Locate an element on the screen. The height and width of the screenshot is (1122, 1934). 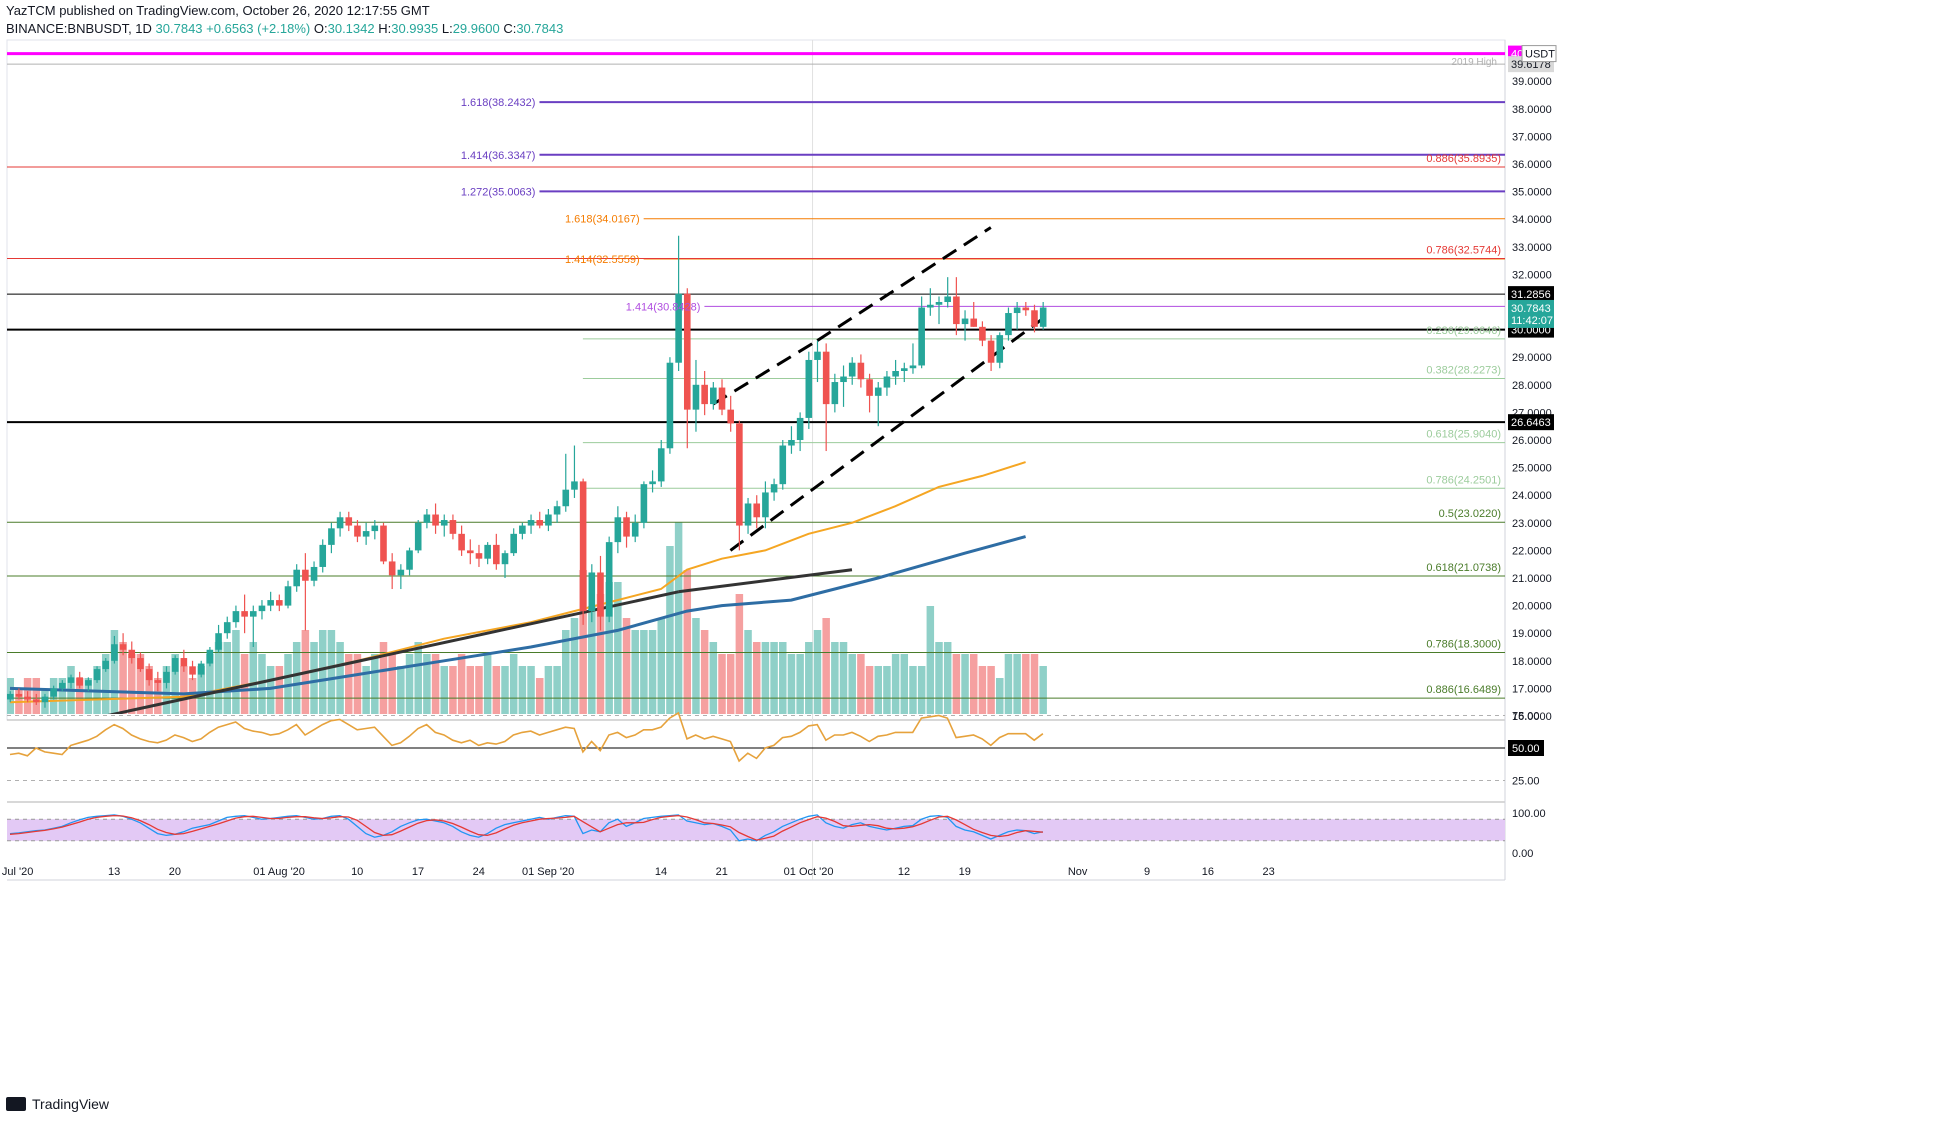
time-tick-label: Nov is located at coordinates (1078, 872).